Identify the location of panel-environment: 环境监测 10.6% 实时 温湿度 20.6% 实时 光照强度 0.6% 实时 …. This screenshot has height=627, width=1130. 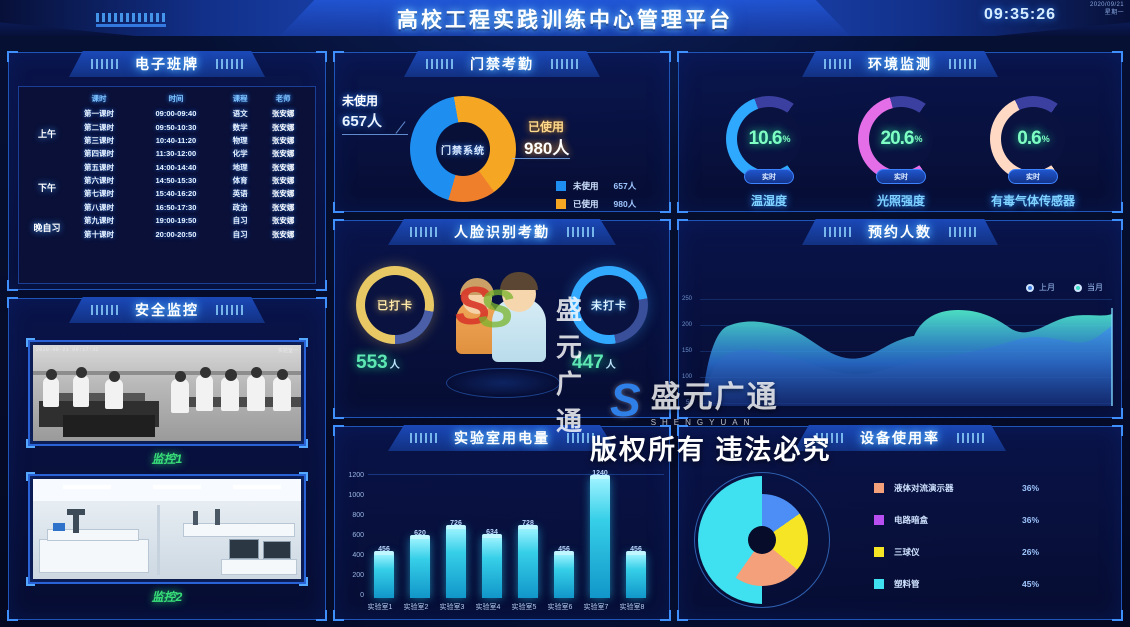
(900, 132).